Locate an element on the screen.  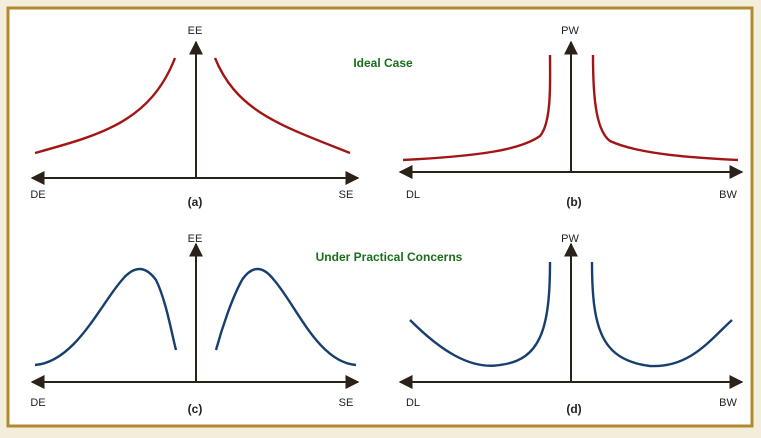
caption: (d) is located at coordinates (573, 409).